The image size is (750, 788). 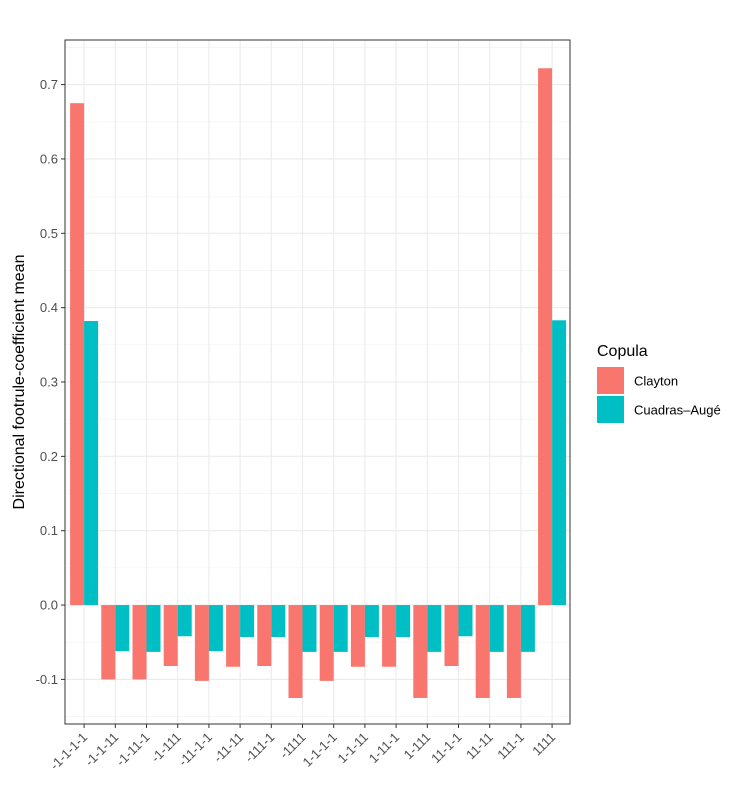 What do you see at coordinates (543, 744) in the screenshot?
I see `x-tick-label: 1111` at bounding box center [543, 744].